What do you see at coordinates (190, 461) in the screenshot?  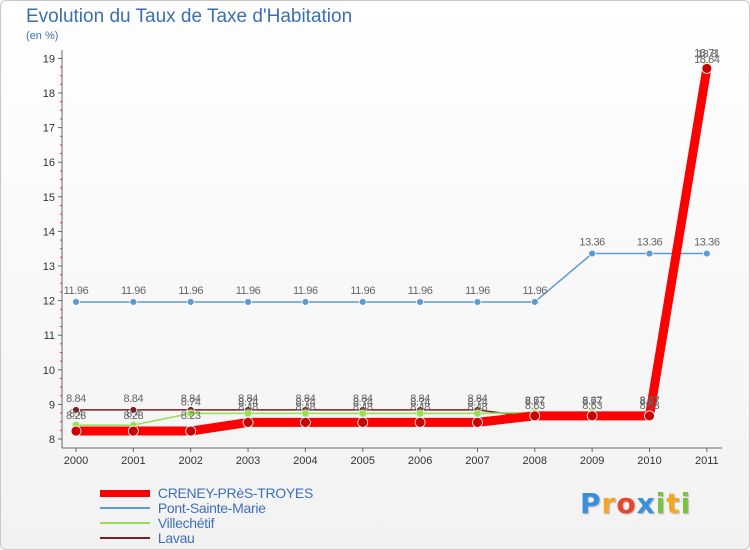 I see `x-tick-label: 2002` at bounding box center [190, 461].